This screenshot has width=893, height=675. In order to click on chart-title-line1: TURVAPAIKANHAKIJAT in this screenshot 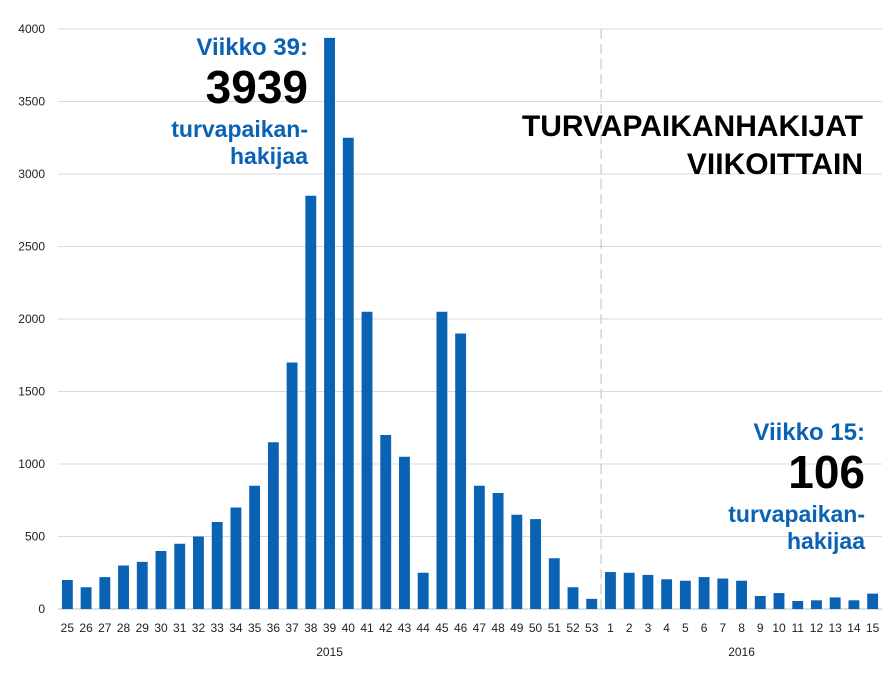, I will do `click(692, 126)`.